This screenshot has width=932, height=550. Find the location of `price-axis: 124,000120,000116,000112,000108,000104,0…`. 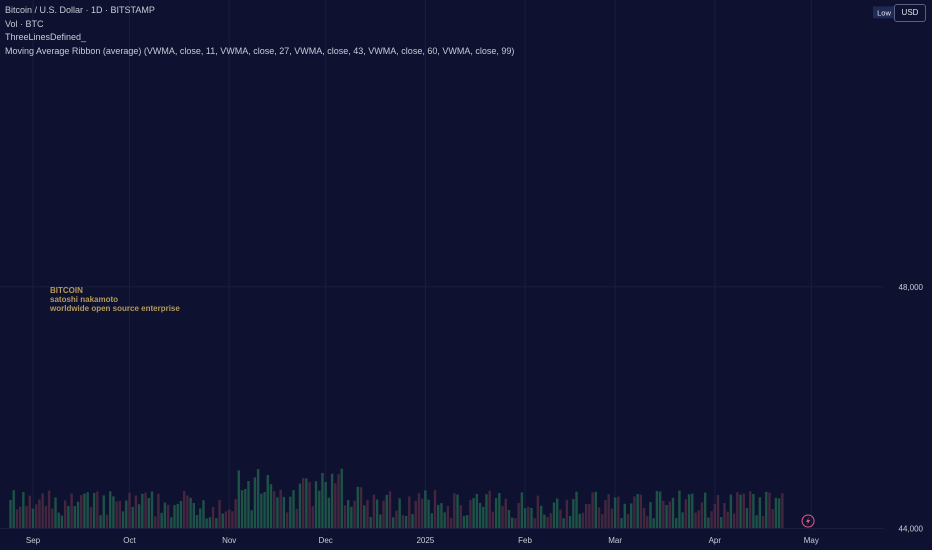

price-axis: 124,000120,000116,000112,000108,000104,0… is located at coordinates (909, 267).